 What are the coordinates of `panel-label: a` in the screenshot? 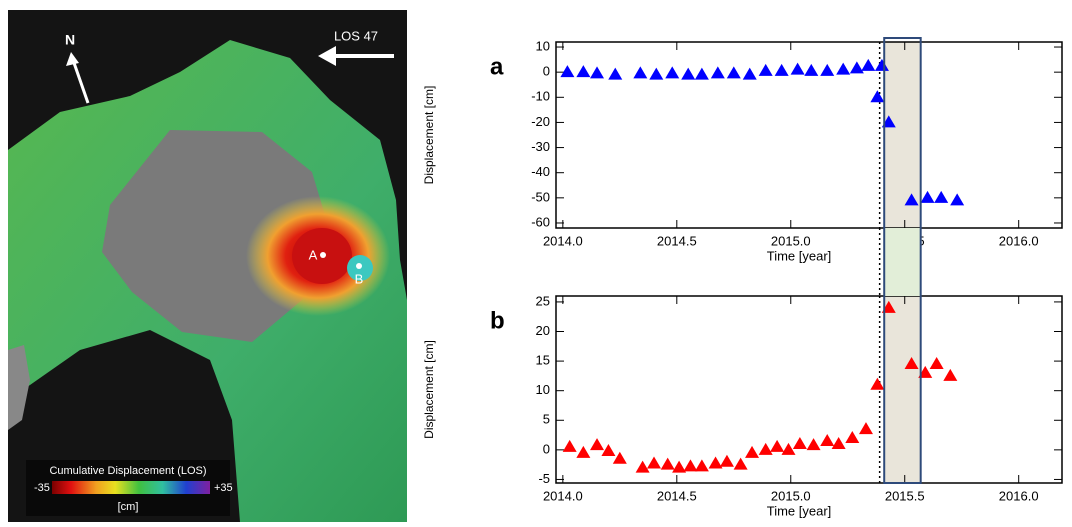 It's located at (497, 66).